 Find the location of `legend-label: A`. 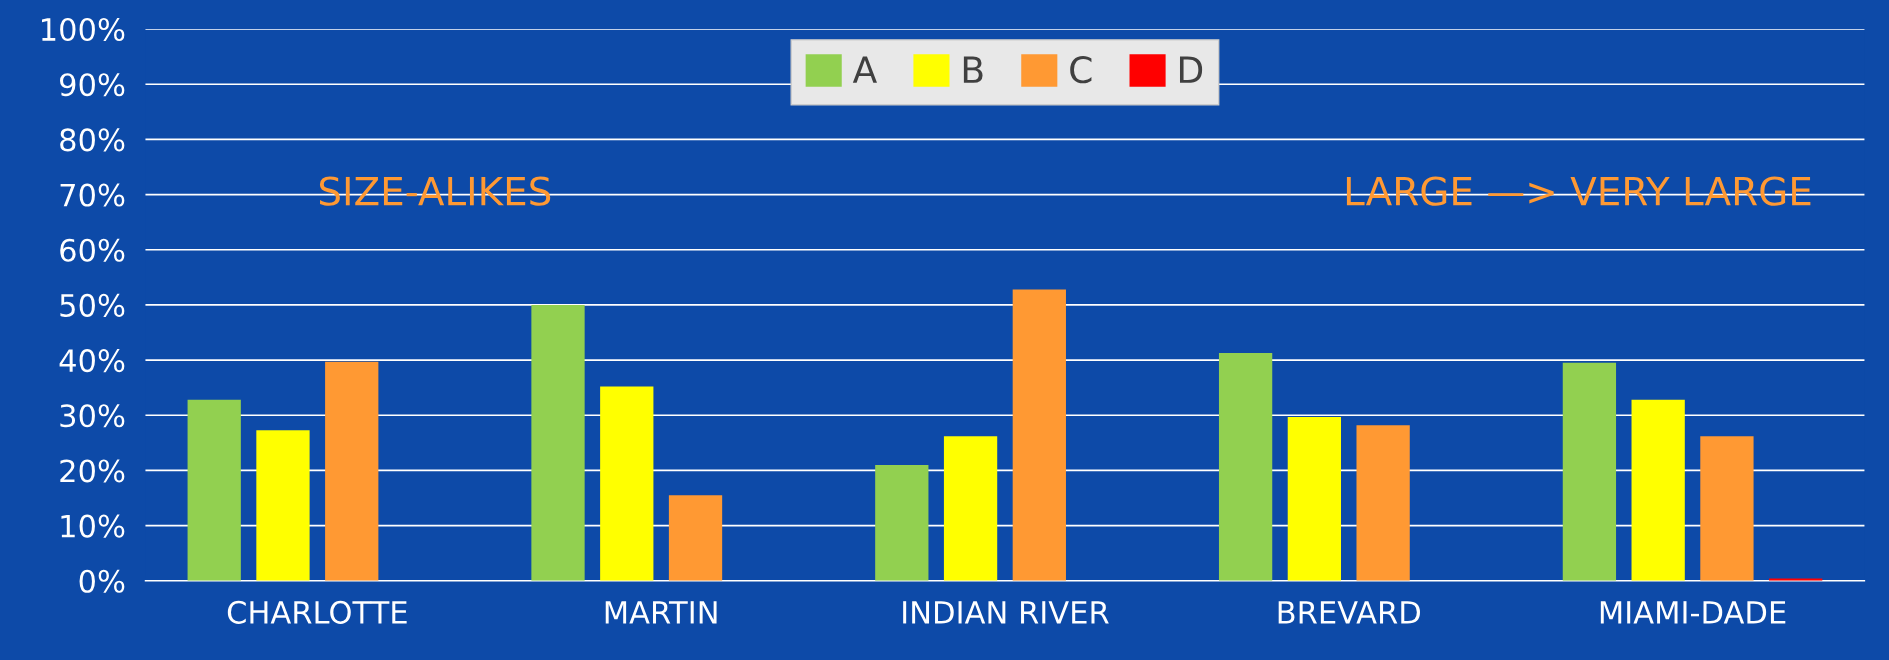

legend-label: A is located at coordinates (864, 69).